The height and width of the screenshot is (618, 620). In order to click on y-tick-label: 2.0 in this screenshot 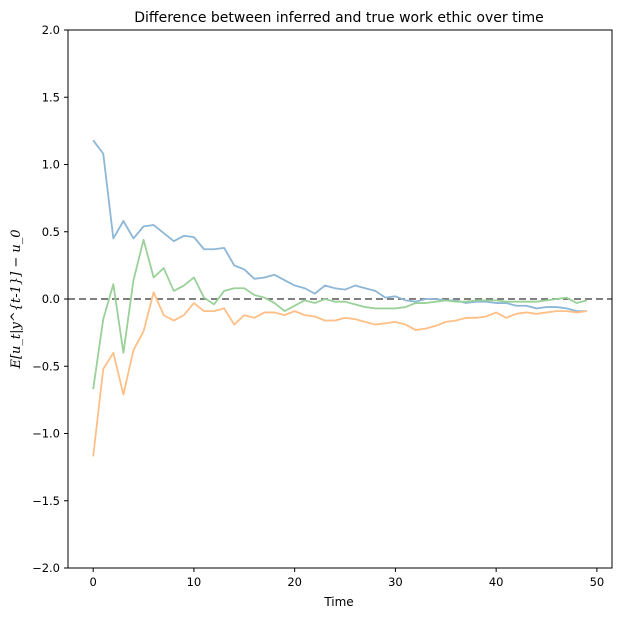, I will do `click(51, 30)`.